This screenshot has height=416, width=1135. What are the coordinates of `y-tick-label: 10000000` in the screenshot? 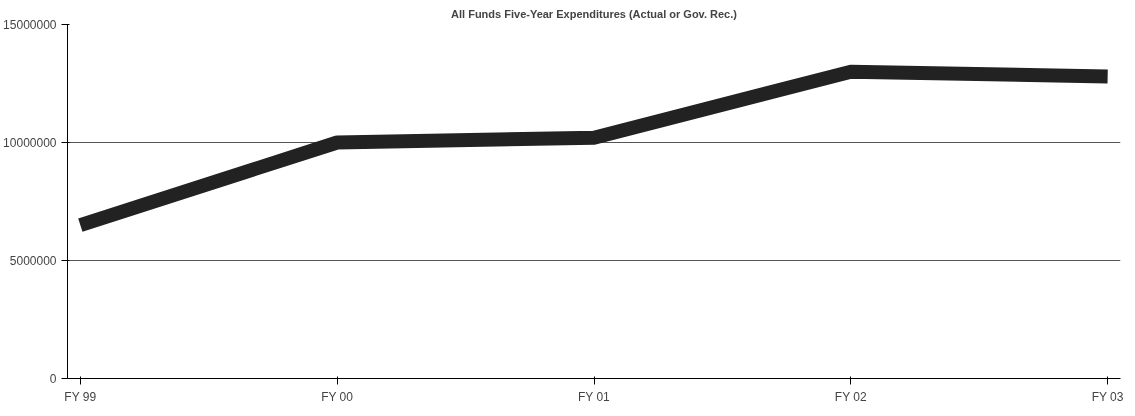 It's located at (30, 143).